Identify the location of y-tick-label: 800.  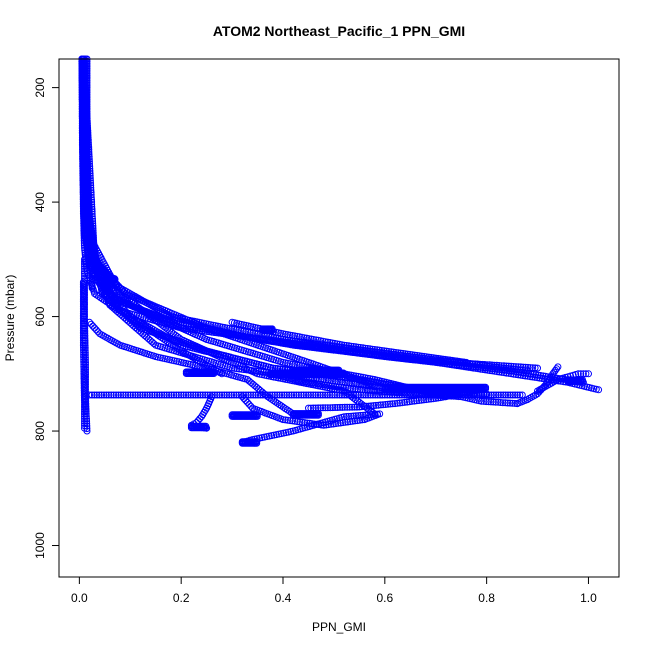
(40, 431).